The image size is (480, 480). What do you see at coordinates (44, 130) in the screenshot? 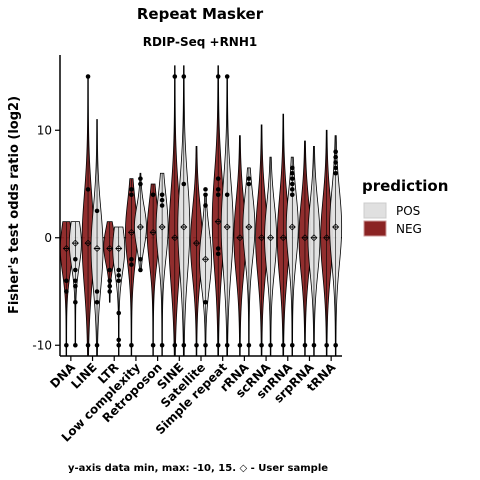
I see `y-tick-label: 10` at bounding box center [44, 130].